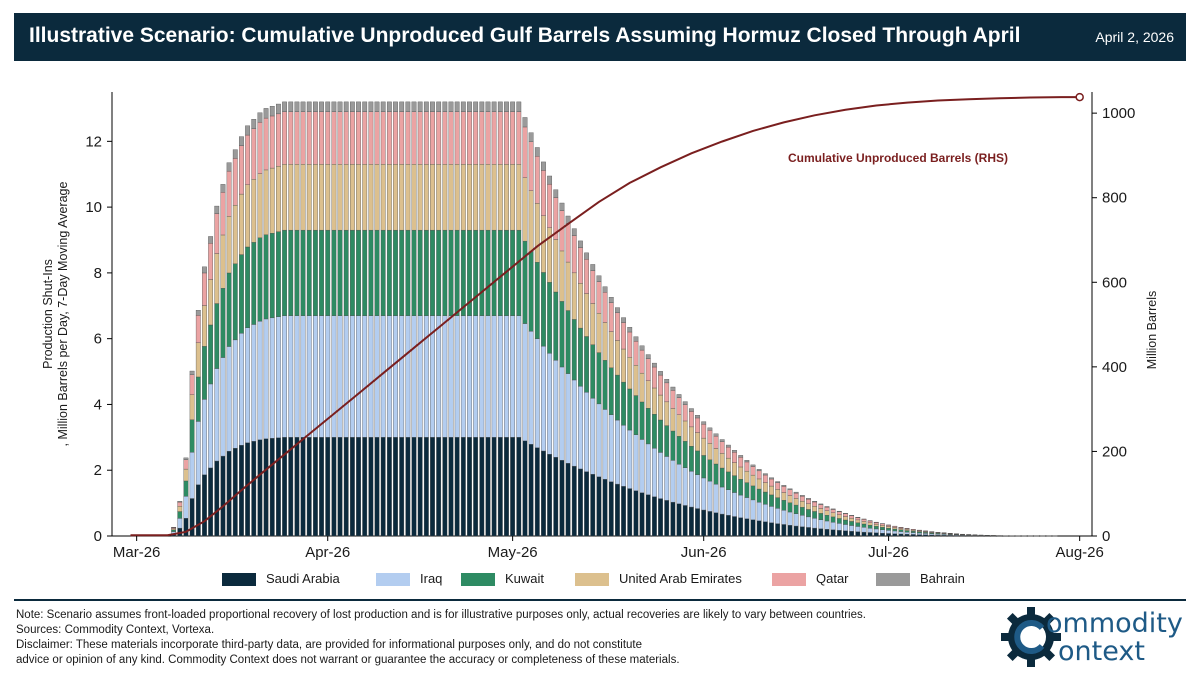 The image size is (1200, 675). What do you see at coordinates (98, 339) in the screenshot?
I see `y-left-tick-label: 6` at bounding box center [98, 339].